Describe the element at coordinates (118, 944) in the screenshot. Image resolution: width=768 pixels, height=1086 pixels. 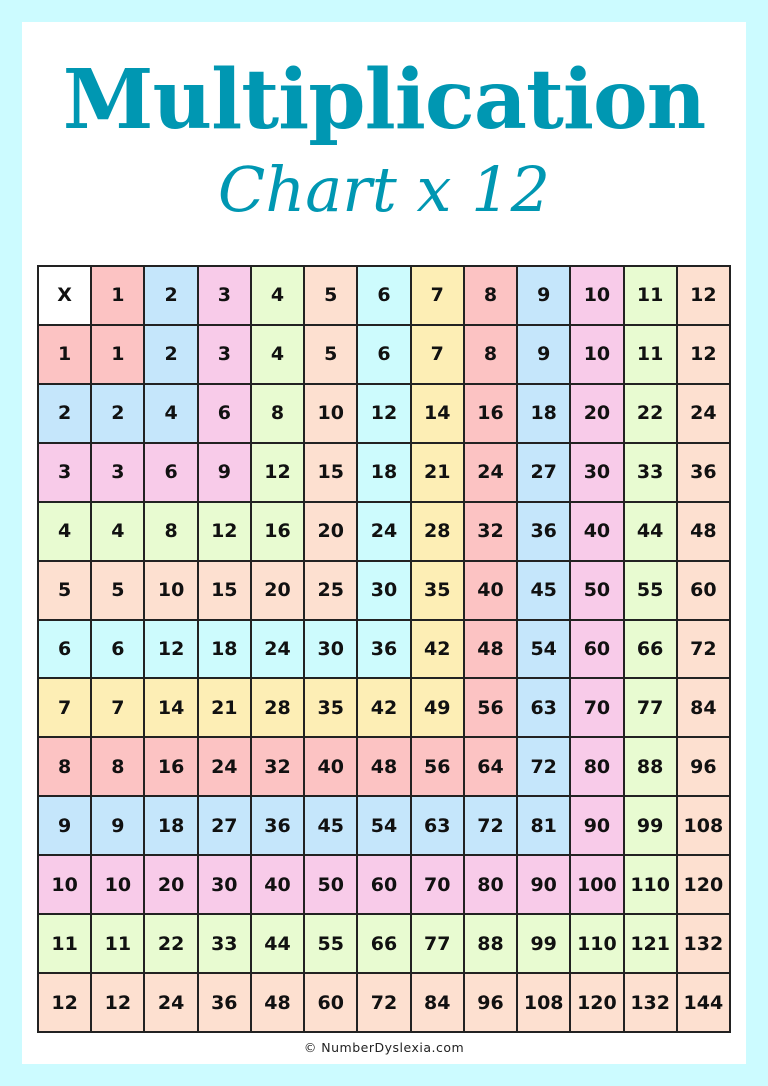
I see `product-cell: 11` at that location.